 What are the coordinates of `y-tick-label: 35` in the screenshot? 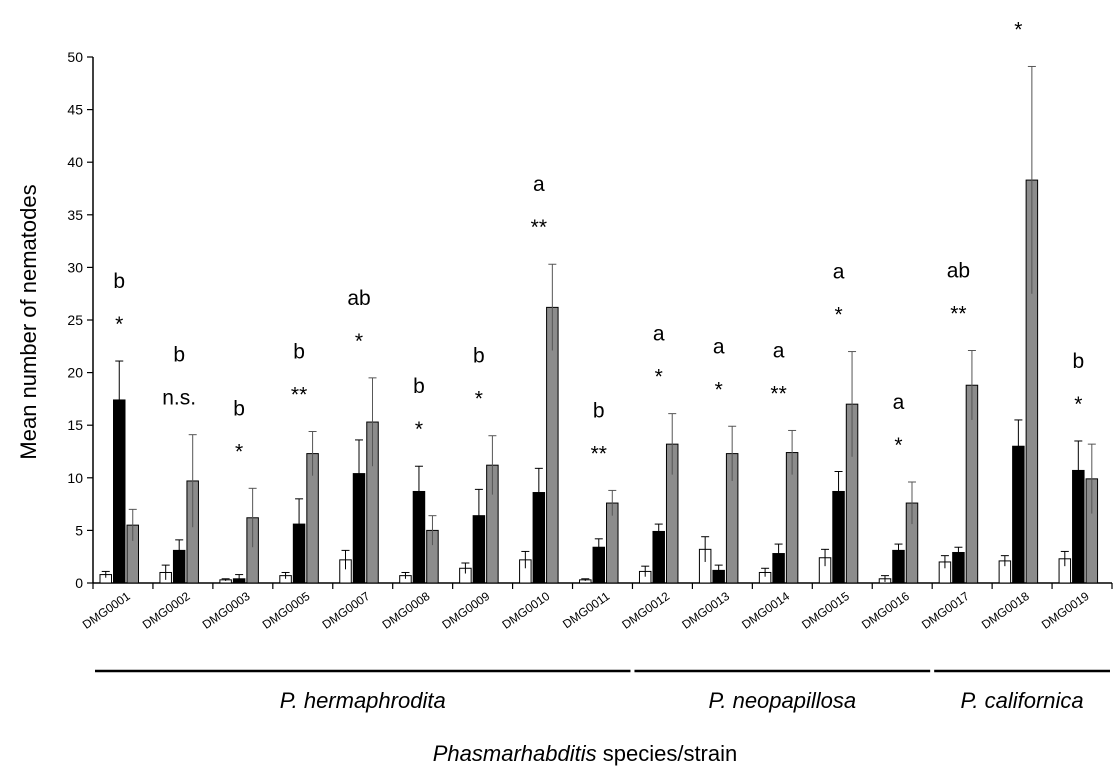 It's located at (75, 215).